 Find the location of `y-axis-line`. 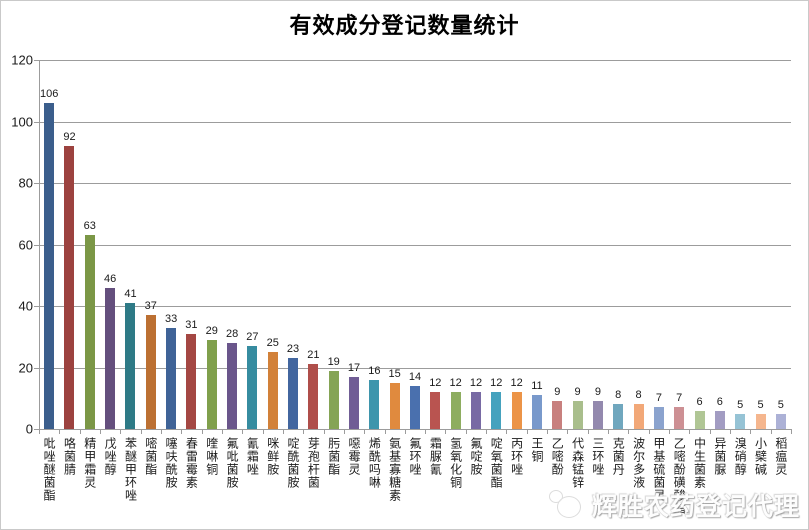

y-axis-line is located at coordinates (39, 244).